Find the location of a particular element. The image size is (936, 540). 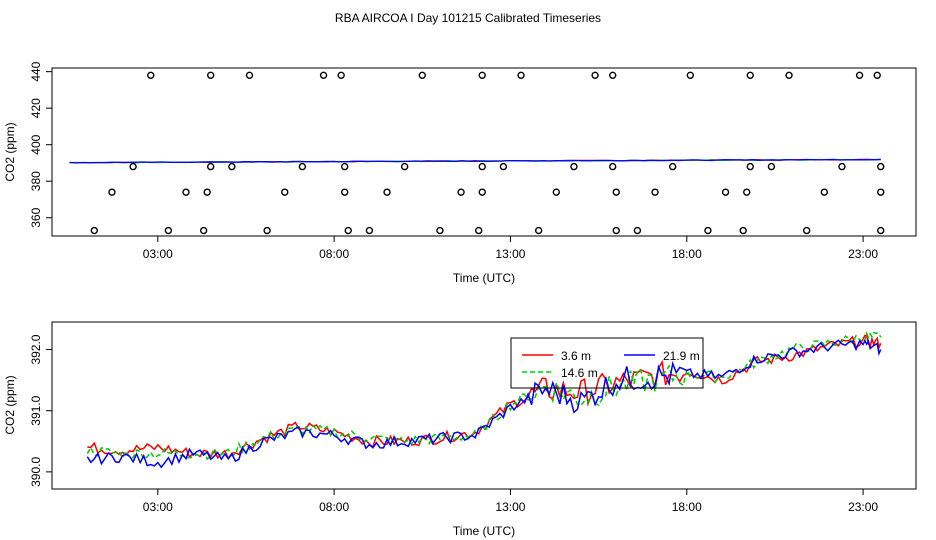

top-x-tick-label: 03:00 is located at coordinates (158, 254).